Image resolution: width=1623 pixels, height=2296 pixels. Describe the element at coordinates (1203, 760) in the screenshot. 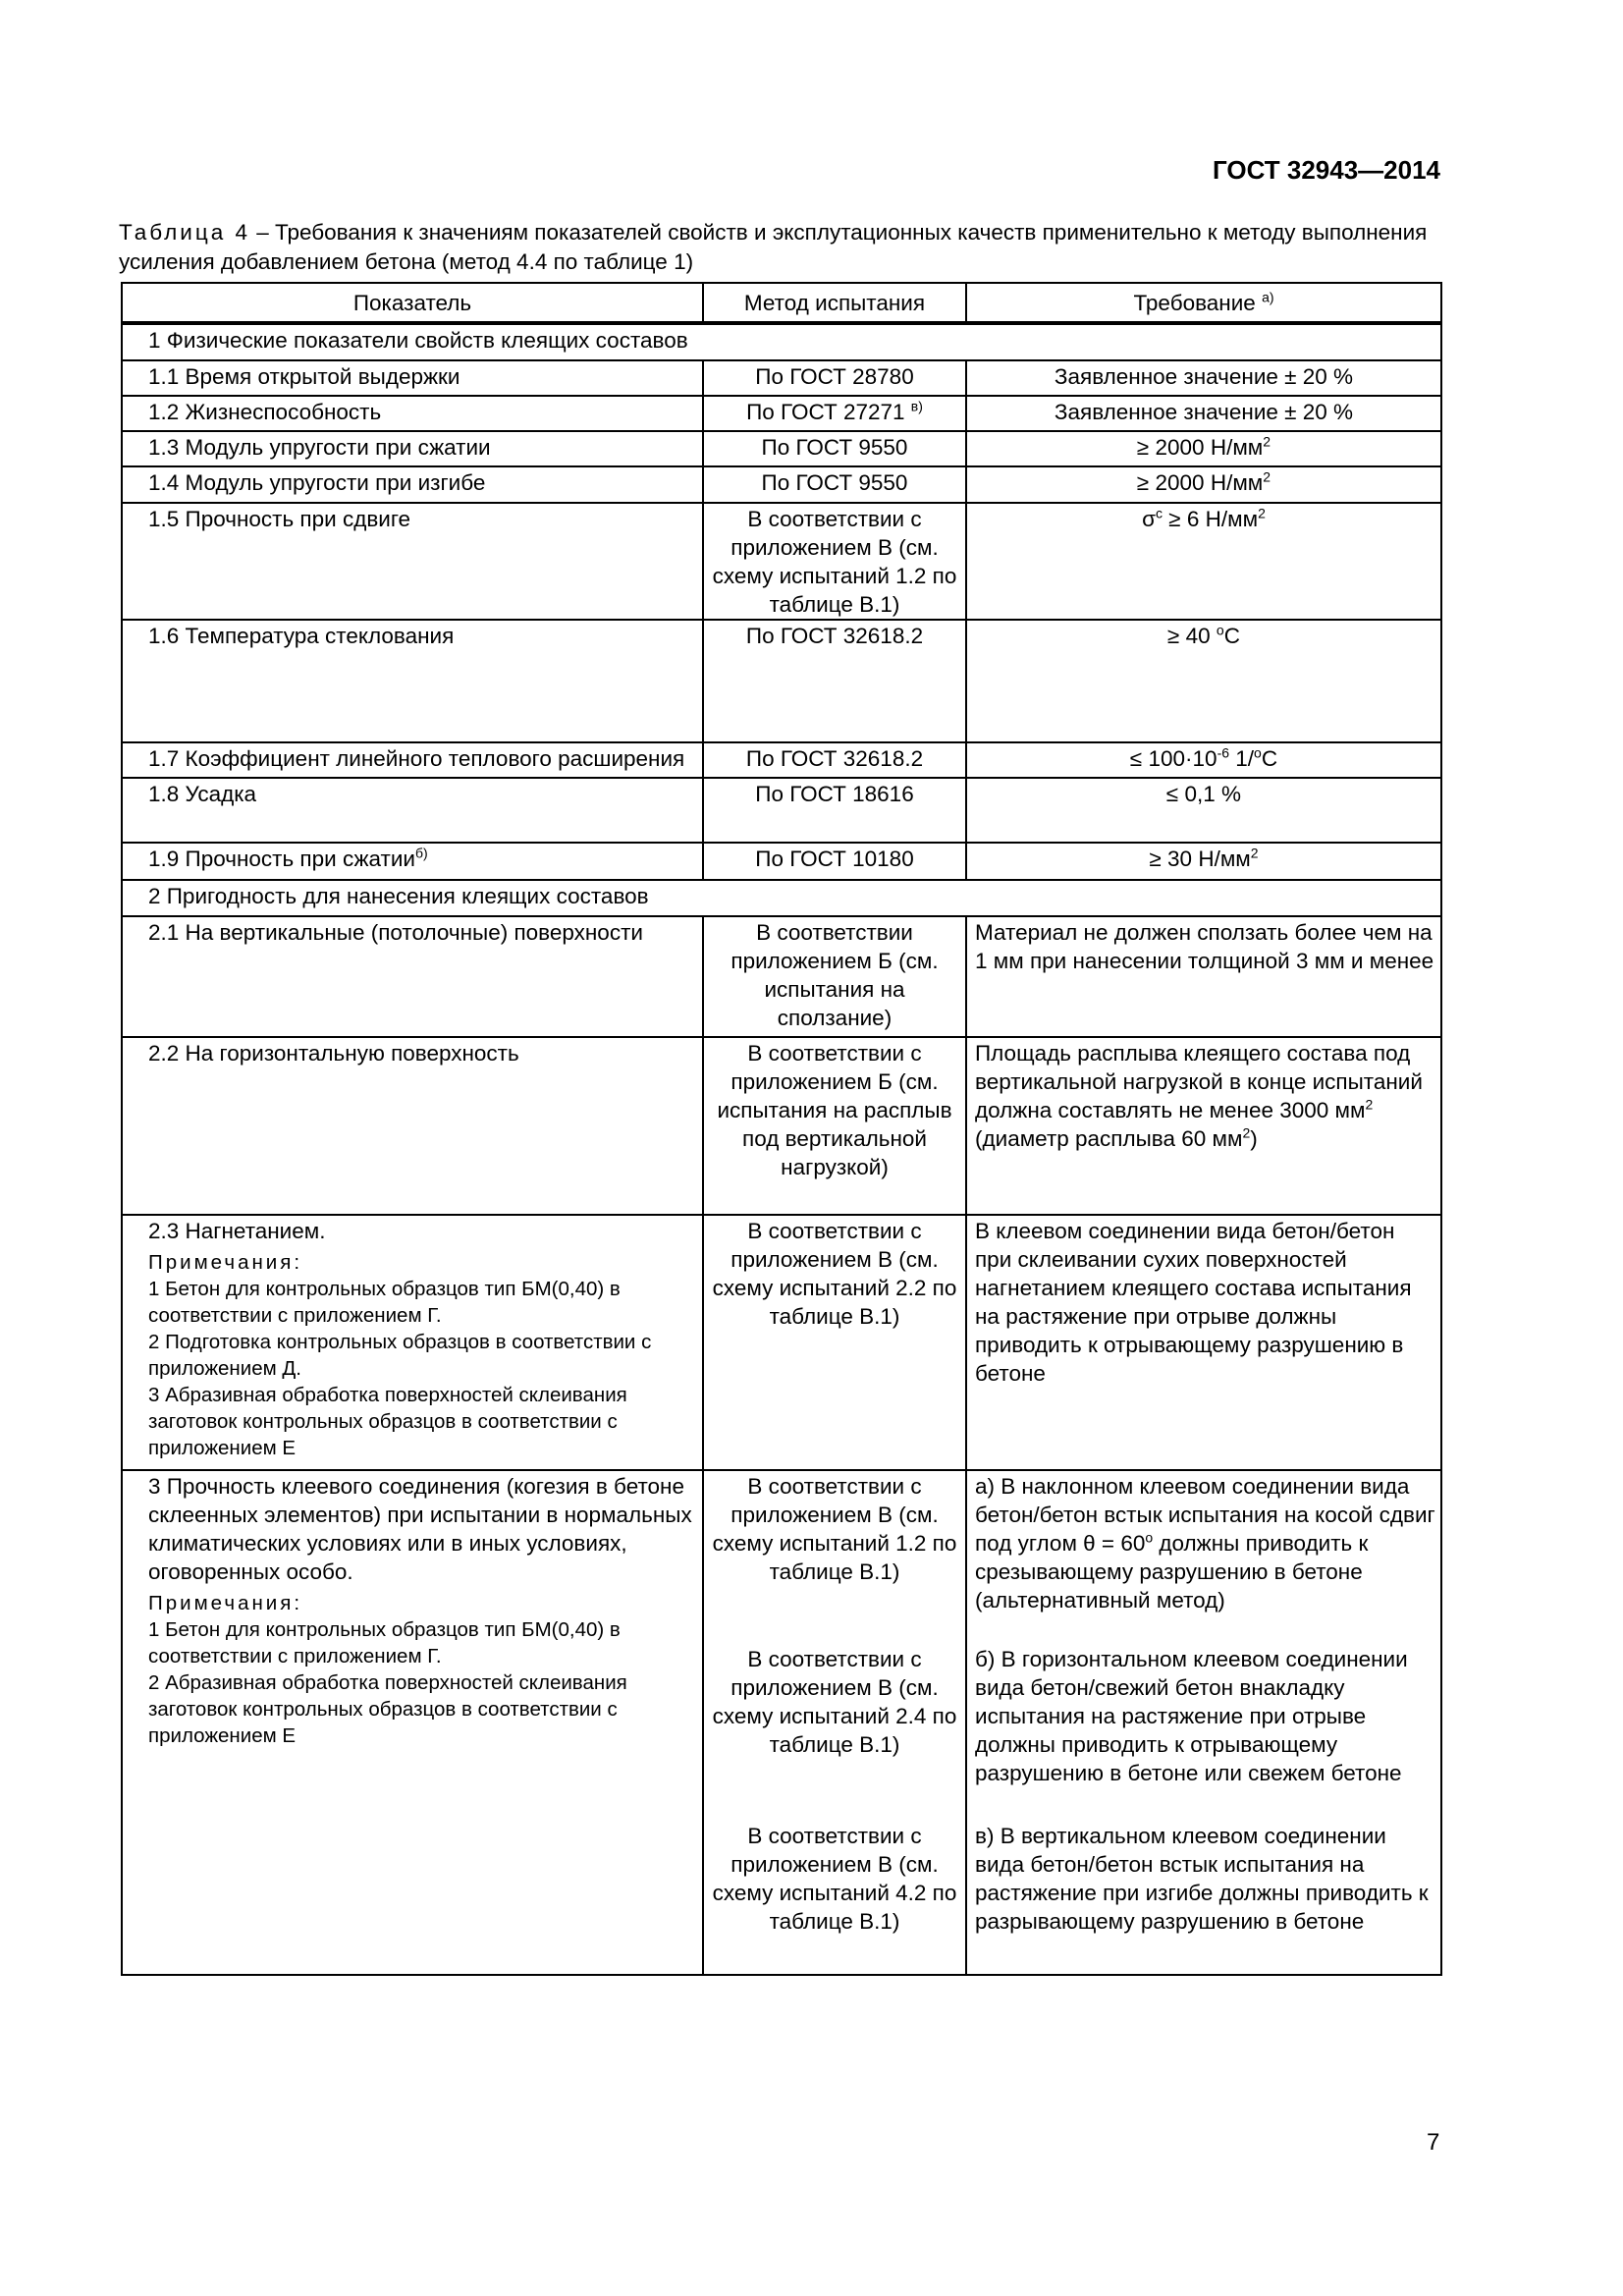

I see `requirement-cell: ≤ 100·10-6 1/oC` at that location.